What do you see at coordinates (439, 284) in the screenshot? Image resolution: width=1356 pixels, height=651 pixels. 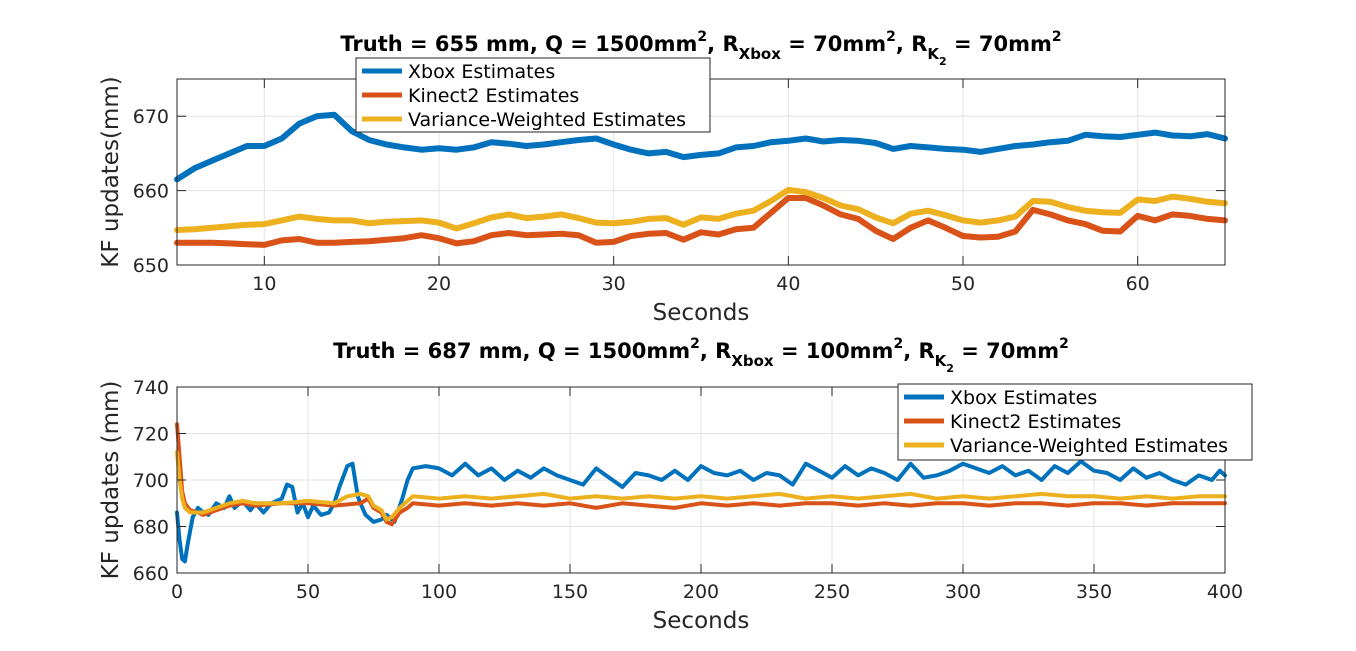 I see `x-tick-label: 20` at bounding box center [439, 284].